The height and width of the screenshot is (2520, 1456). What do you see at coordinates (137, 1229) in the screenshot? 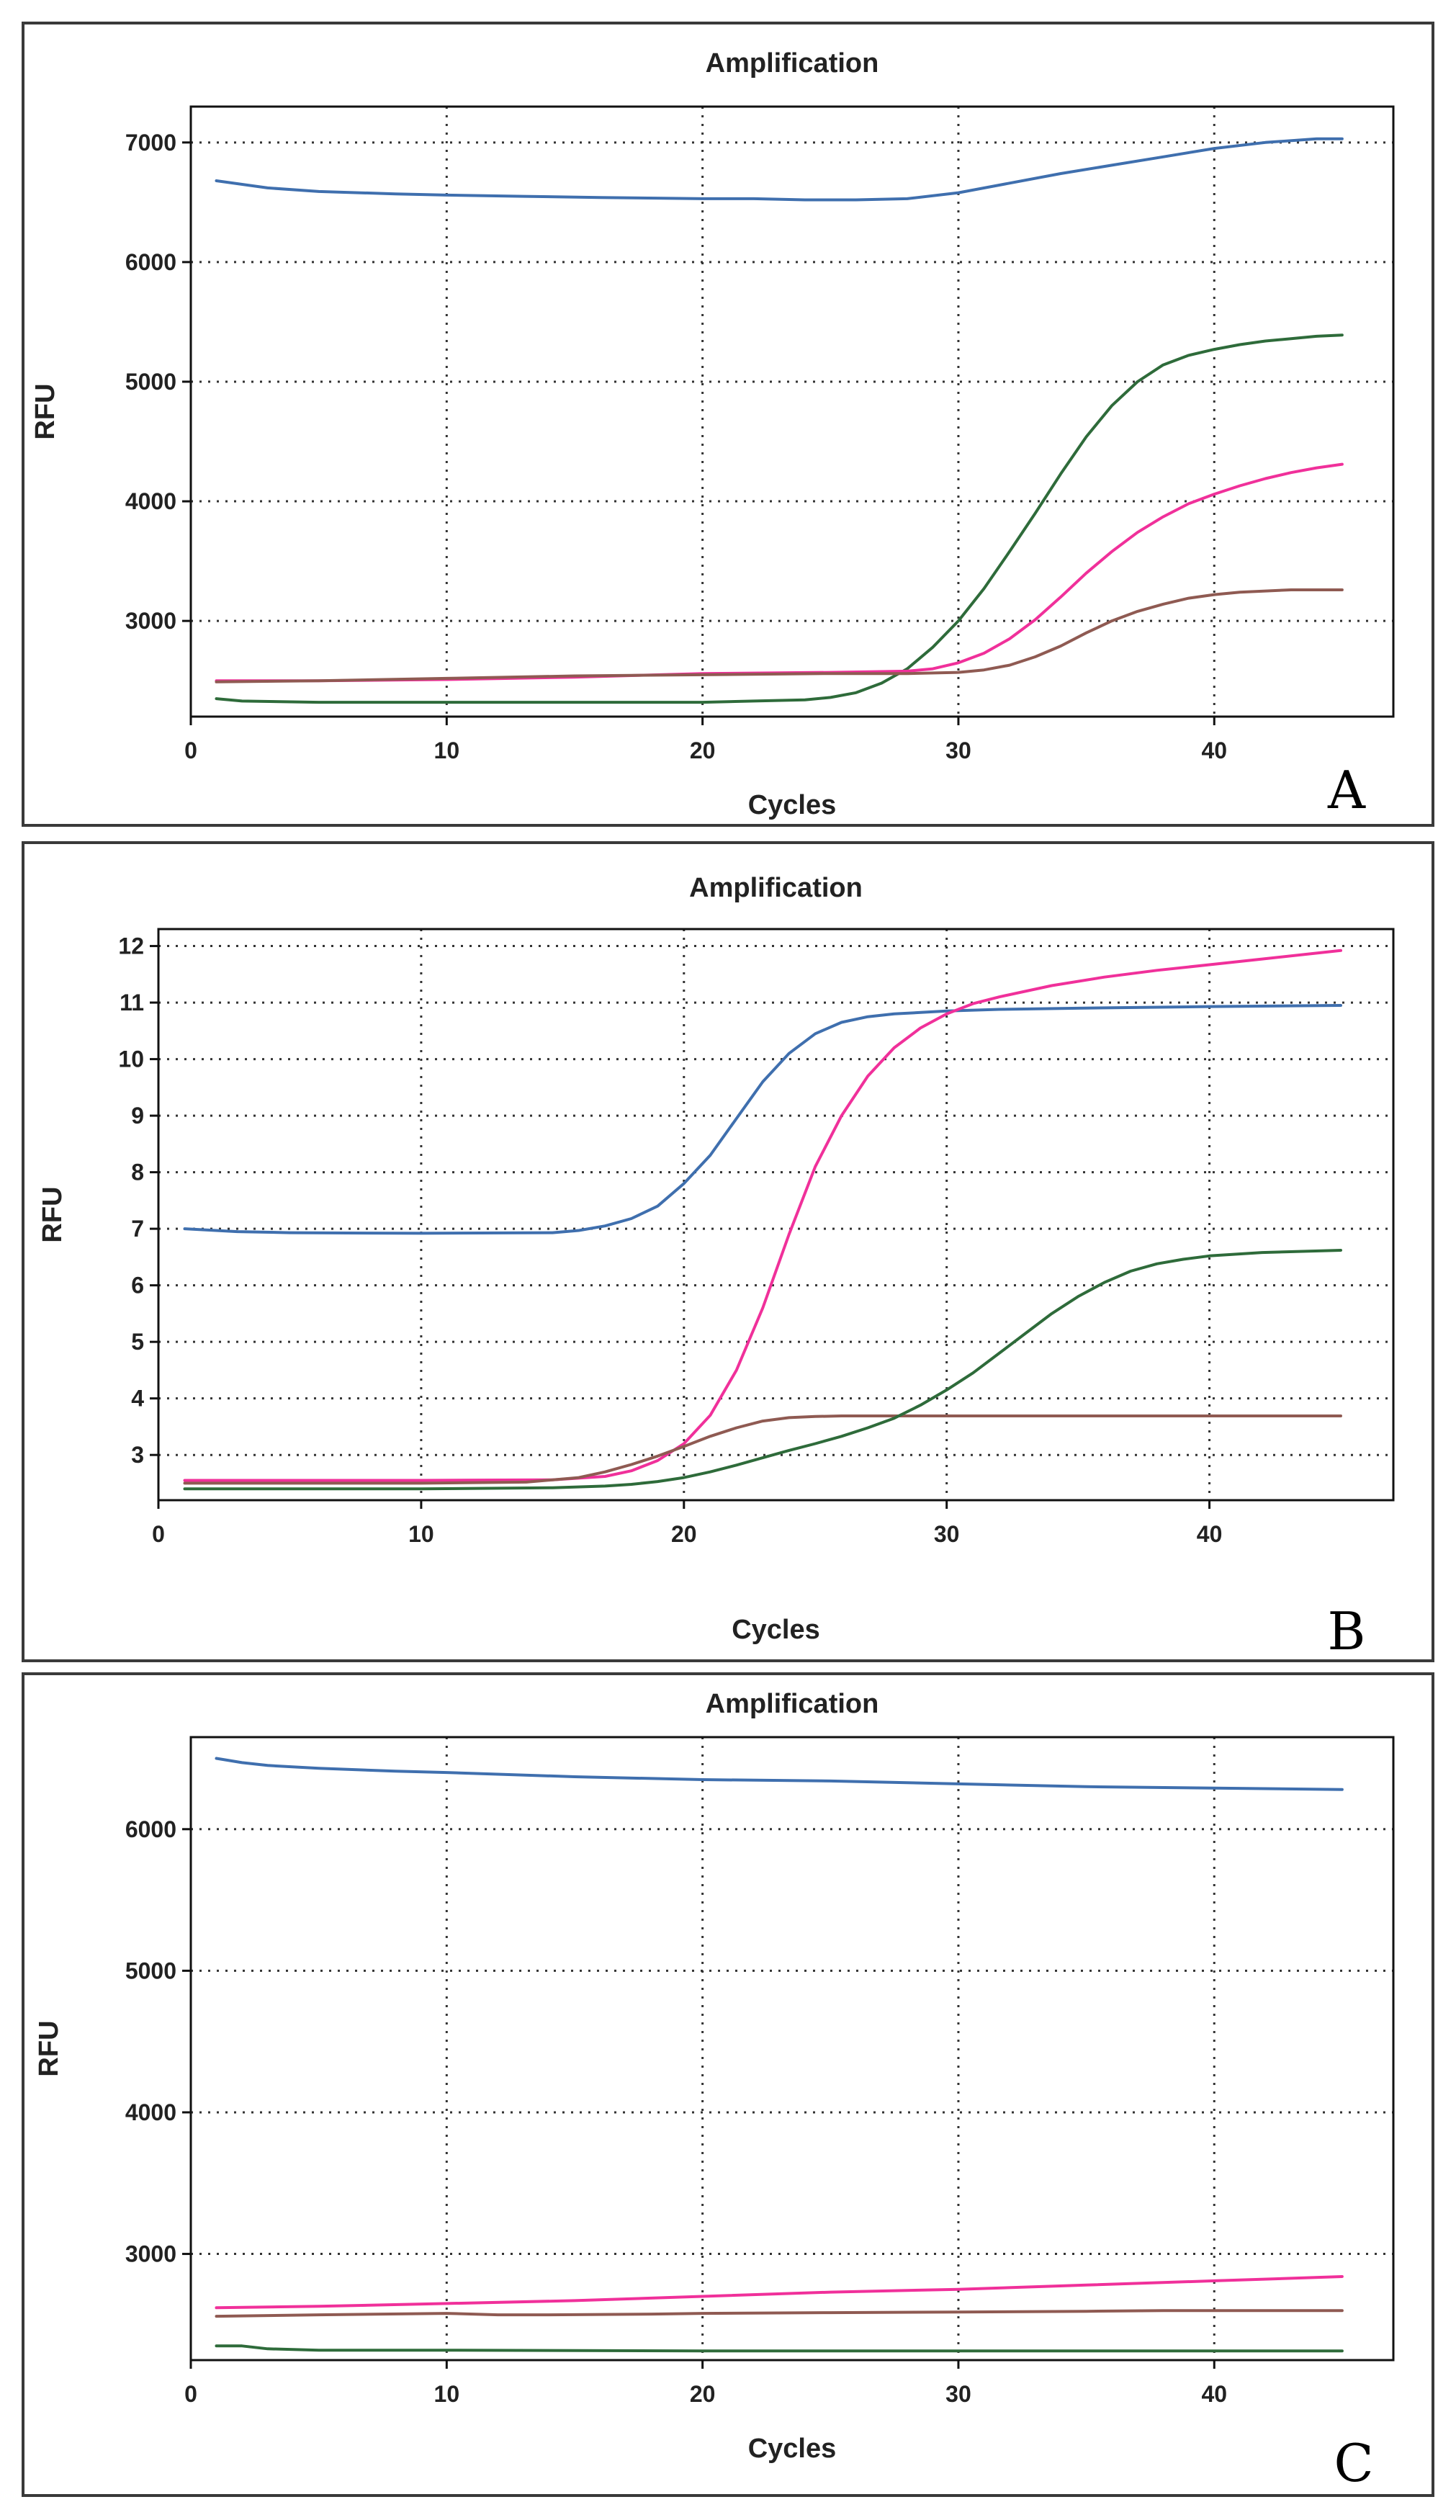
I see `y-tick-label: 7` at bounding box center [137, 1229].